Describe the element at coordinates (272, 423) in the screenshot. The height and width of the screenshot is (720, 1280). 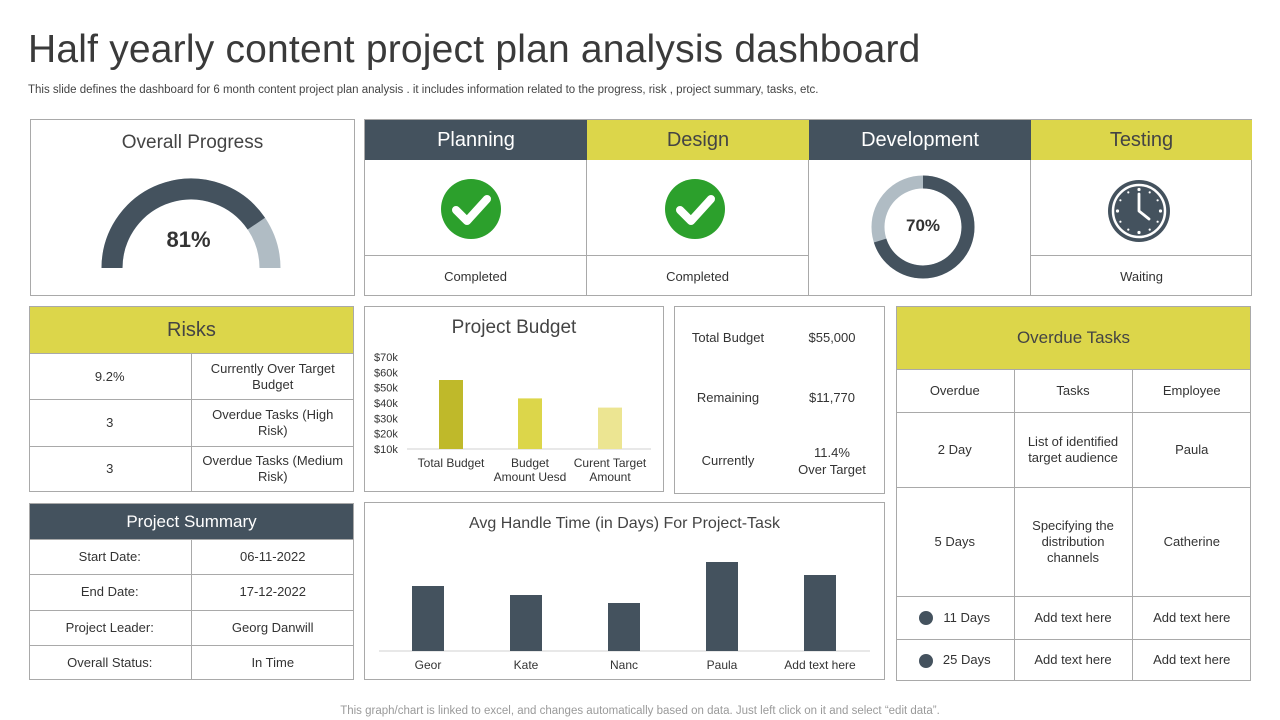
I see `risk-label: Overdue Tasks (High Risk)` at that location.